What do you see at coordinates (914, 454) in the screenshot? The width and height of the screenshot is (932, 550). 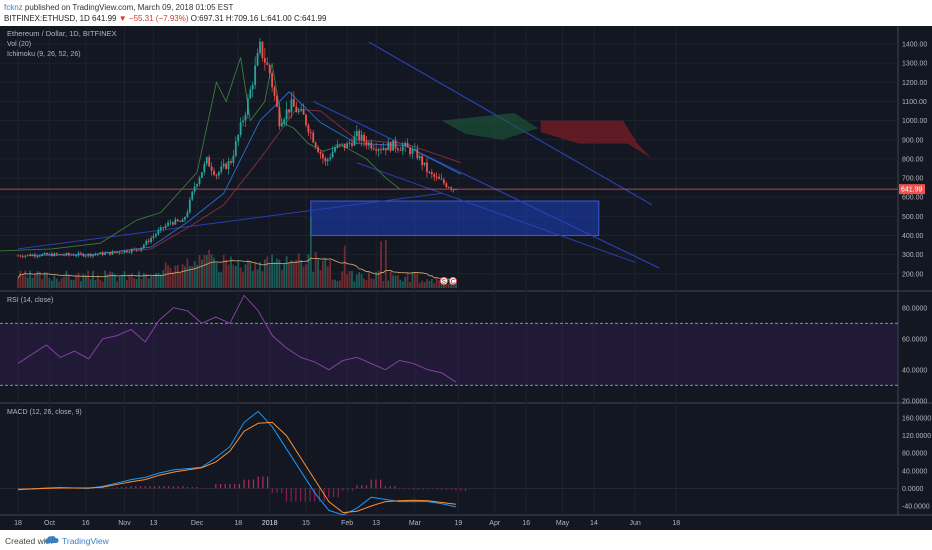 I see `macd-tick-label: 80.0000` at bounding box center [914, 454].